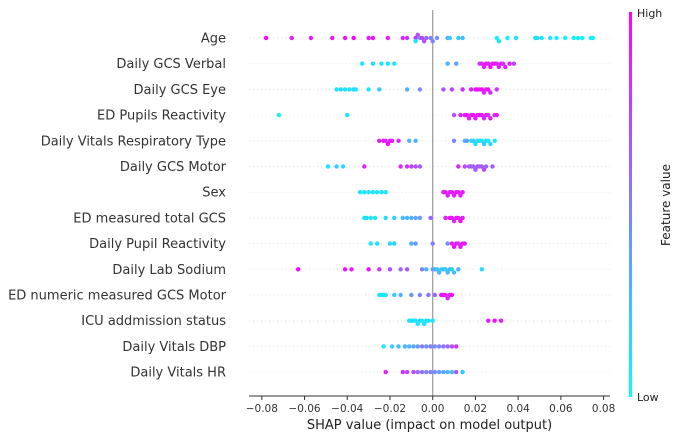 Image resolution: width=682 pixels, height=438 pixels. Describe the element at coordinates (475, 409) in the screenshot. I see `x-tick-label: 0.02` at that location.